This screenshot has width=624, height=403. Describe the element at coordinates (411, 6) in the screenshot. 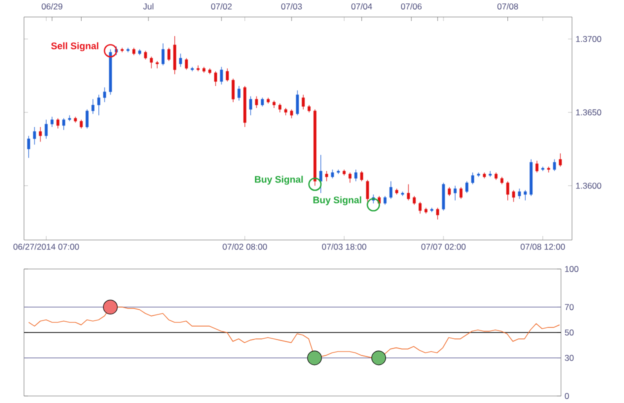

I see `text: 07/06` at that location.